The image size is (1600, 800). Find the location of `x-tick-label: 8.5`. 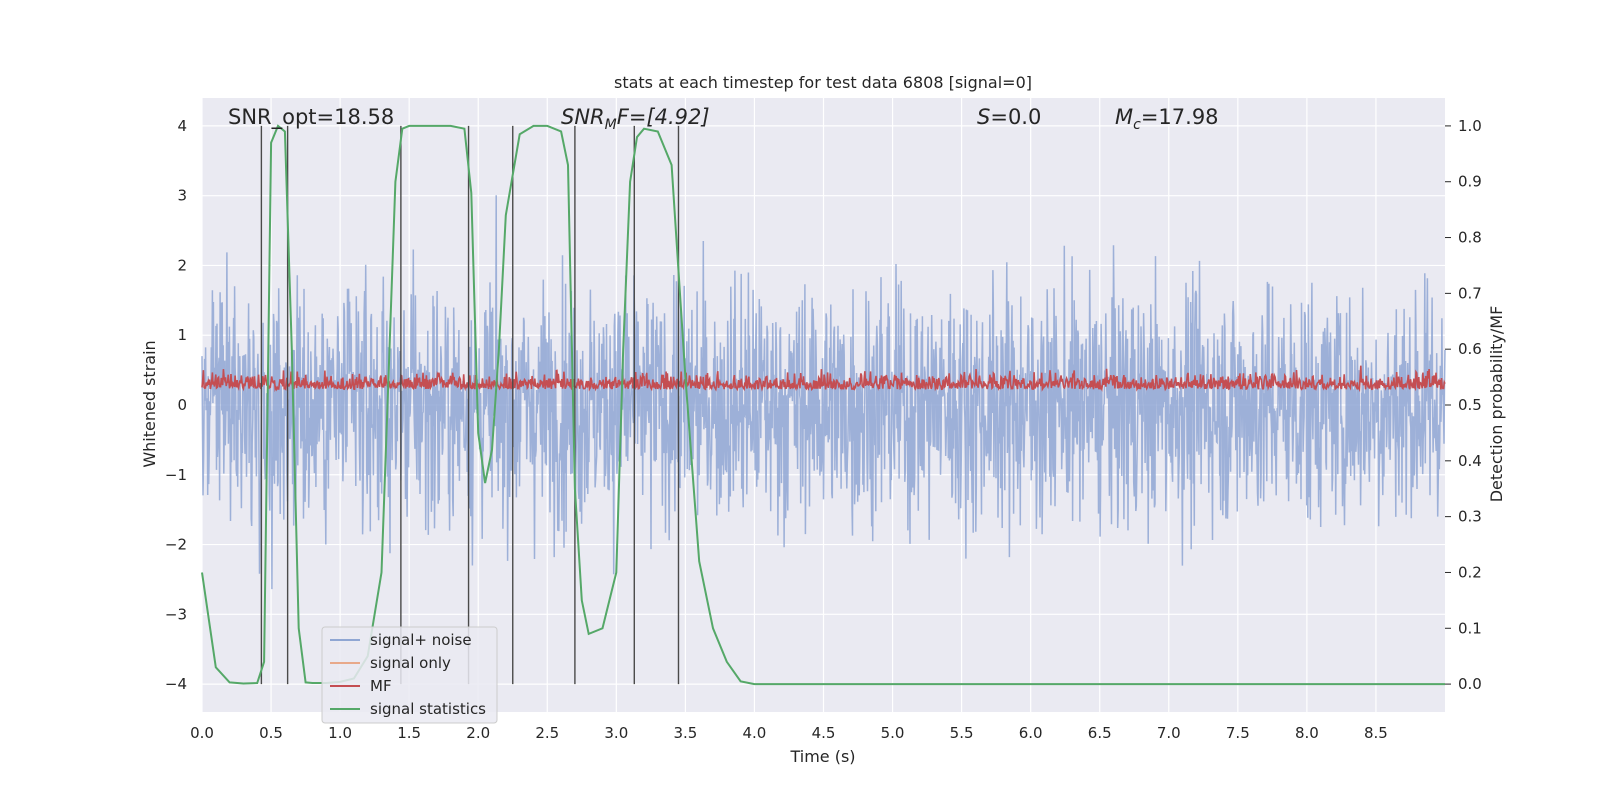

x-tick-label: 8.5 is located at coordinates (1376, 733).